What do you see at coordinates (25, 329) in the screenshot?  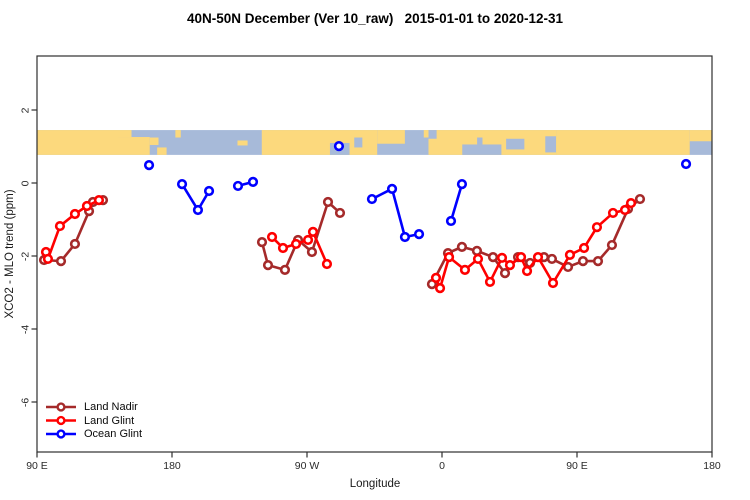 I see `y-tick-label: -4` at bounding box center [25, 329].